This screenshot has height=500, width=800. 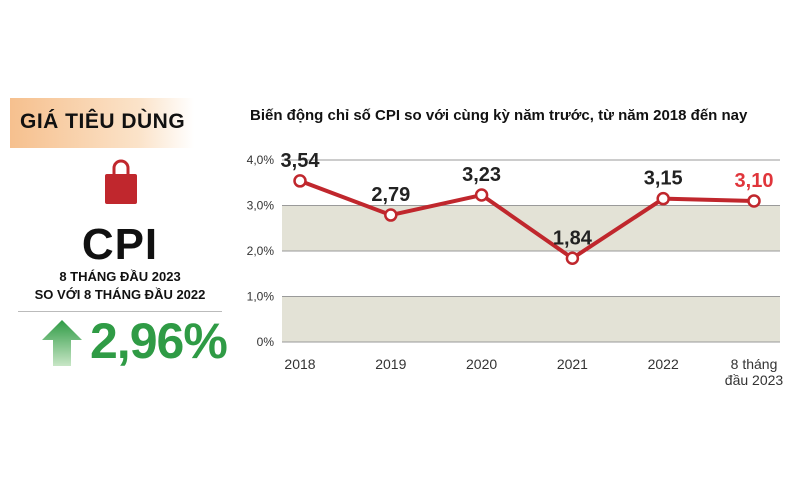 I want to click on y-tick-label: 2,0%, so click(x=261, y=251).